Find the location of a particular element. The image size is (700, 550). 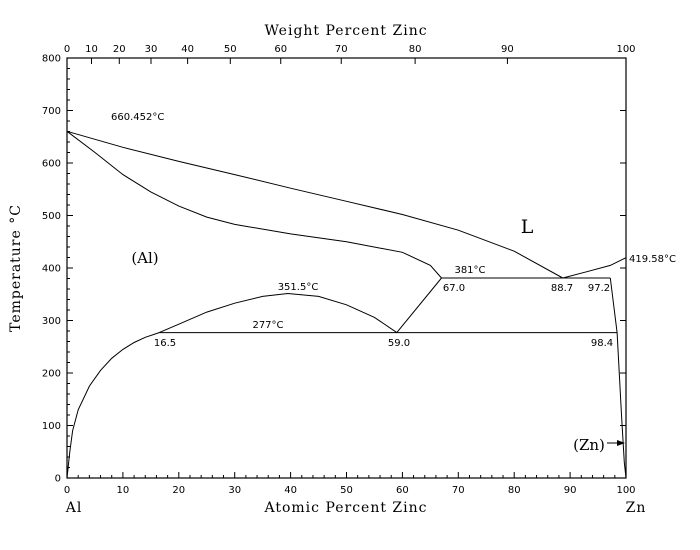

y-tick-label-1: 100 is located at coordinates (51, 426).